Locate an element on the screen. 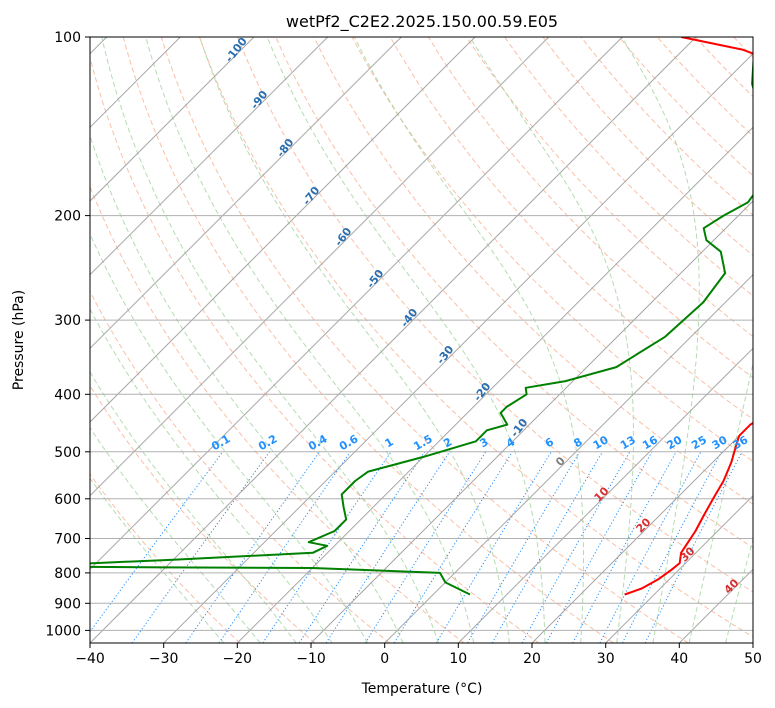 The image size is (775, 708). x-axis-label: Temperature (°C) is located at coordinates (422, 689).